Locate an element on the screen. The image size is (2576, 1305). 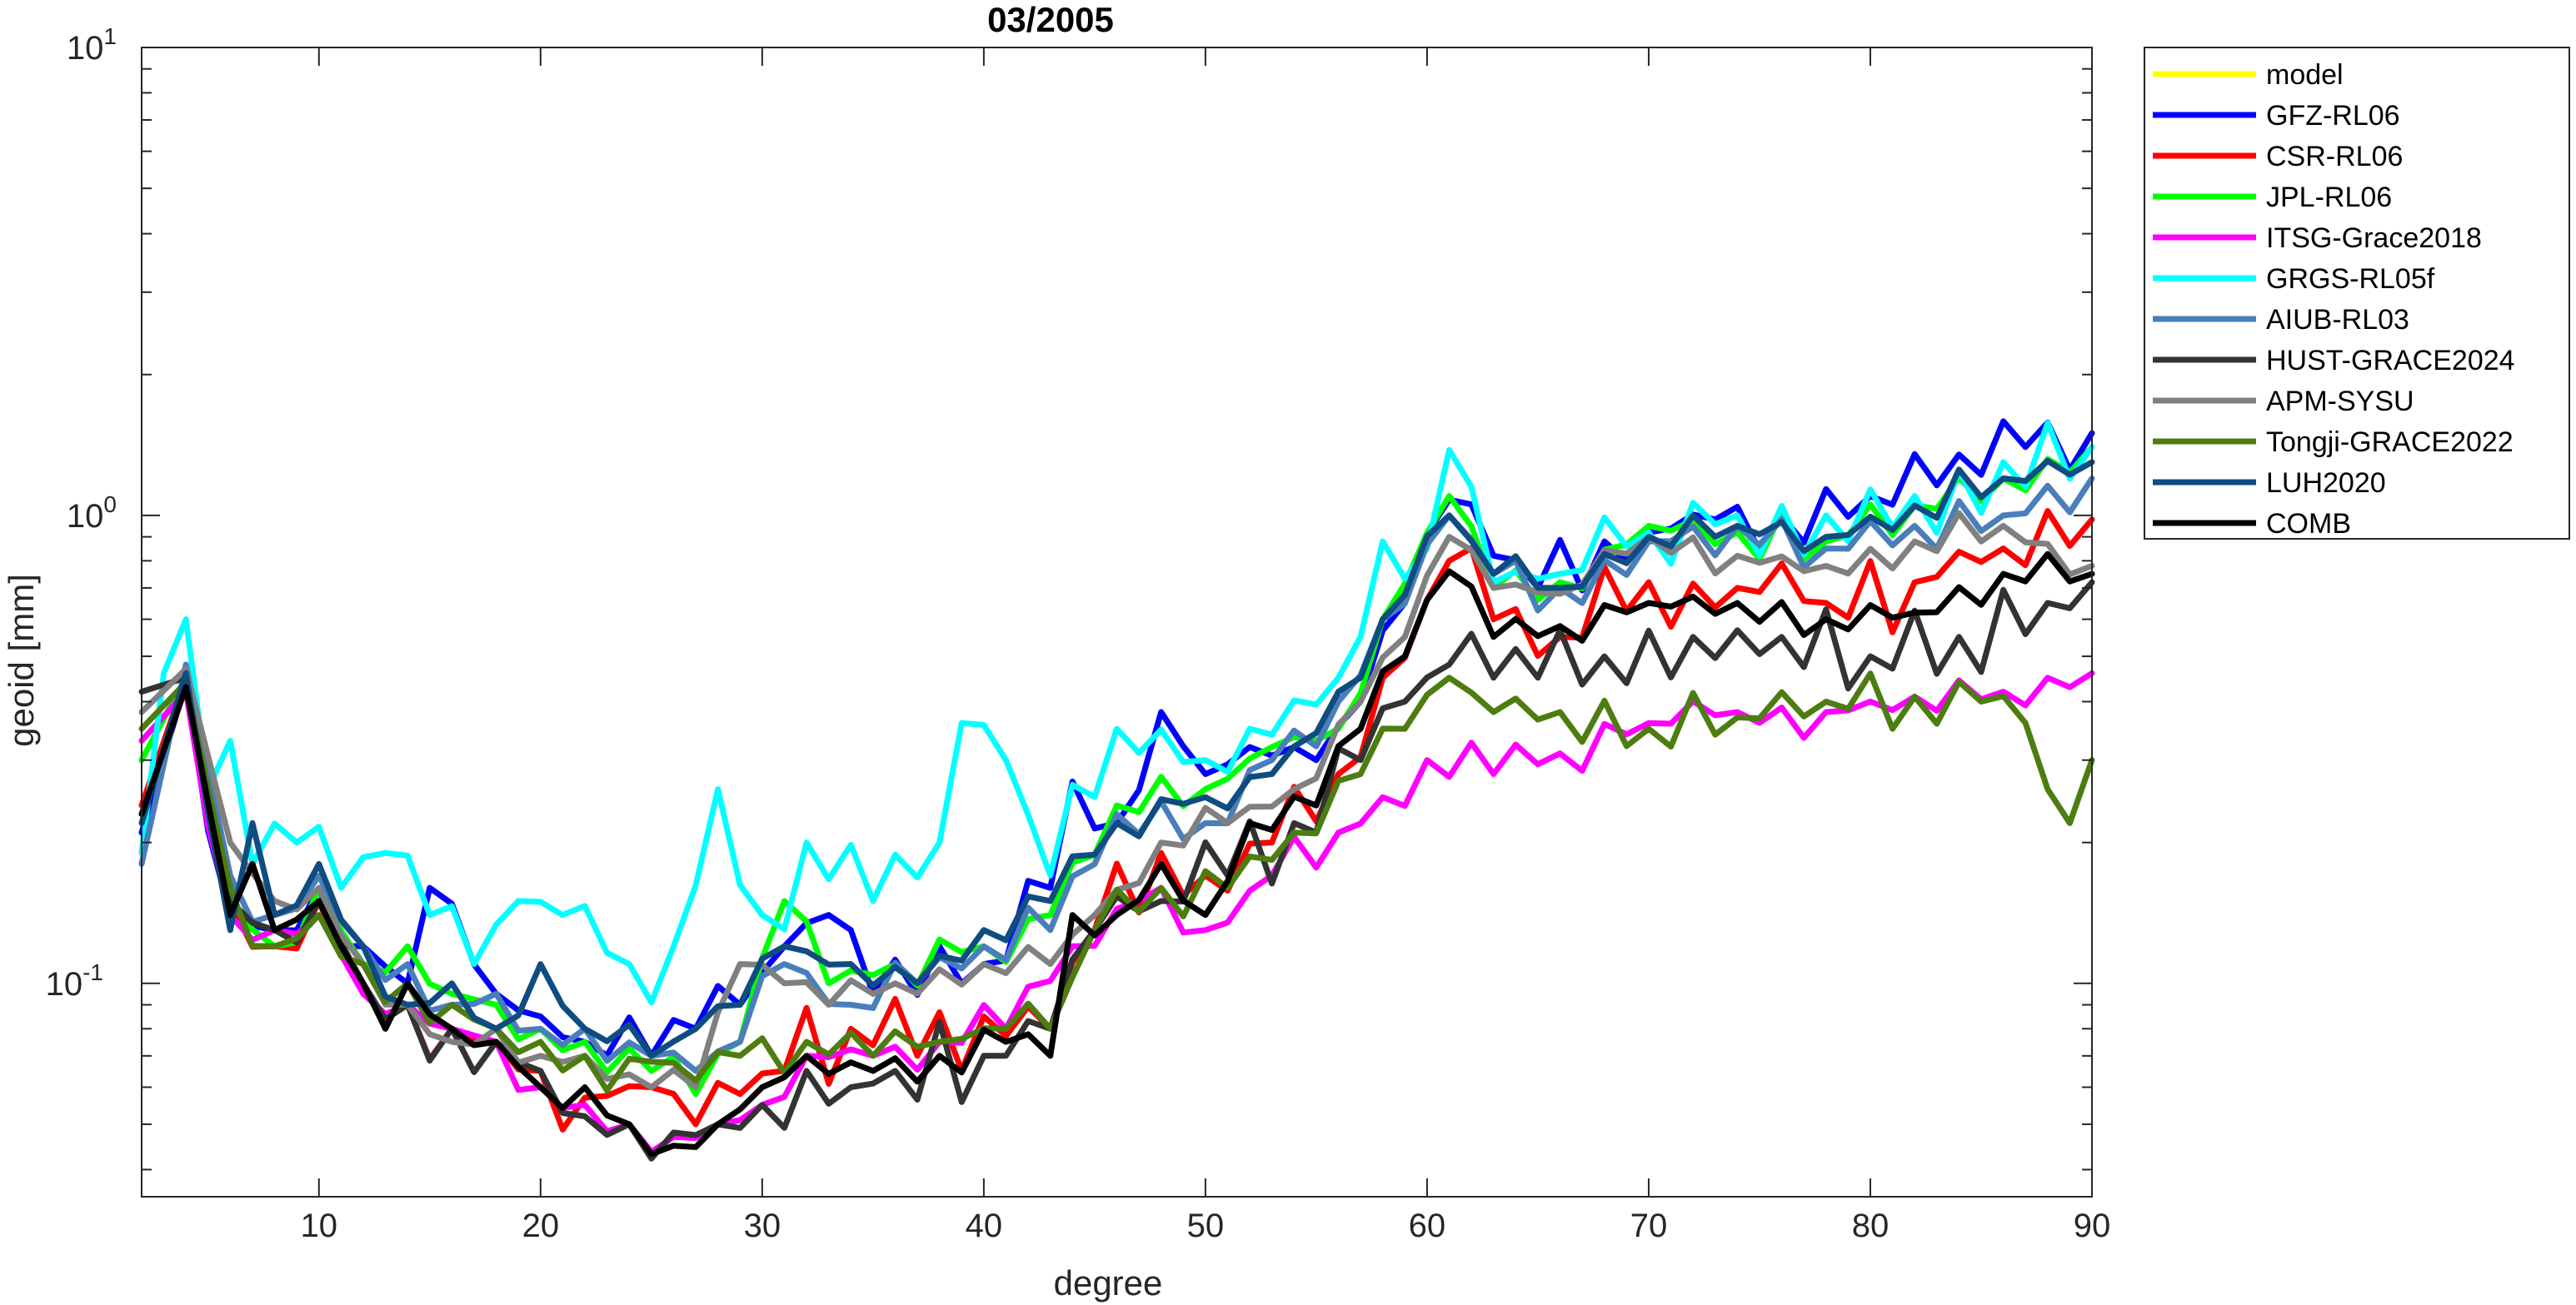
x-tick-label: 20 is located at coordinates (541, 1226).